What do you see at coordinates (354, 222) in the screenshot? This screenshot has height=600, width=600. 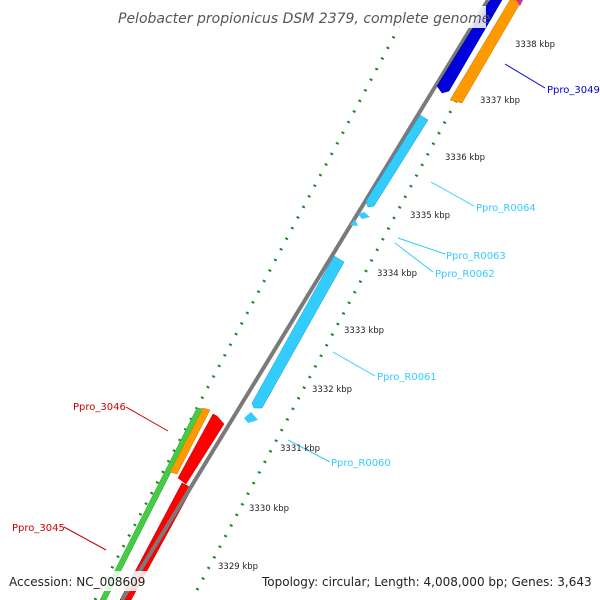 I see `gene-ppro-r0062-feature` at bounding box center [354, 222].